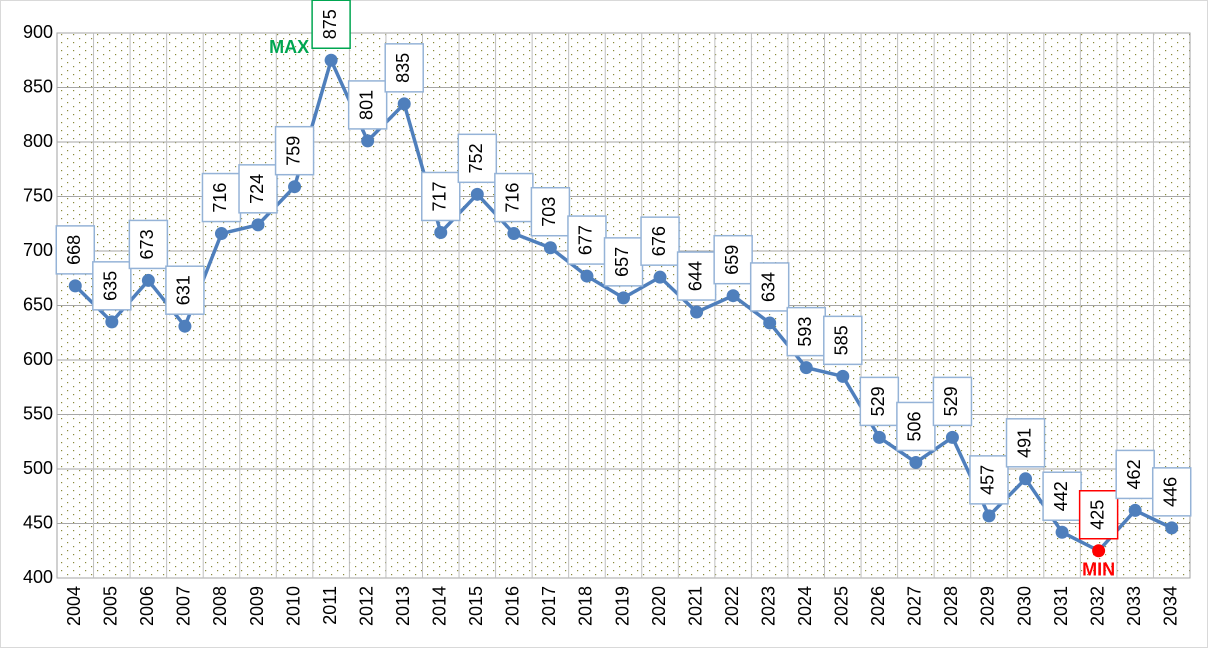 Image resolution: width=1208 pixels, height=653 pixels. I want to click on x-tick-label: 2020, so click(659, 606).